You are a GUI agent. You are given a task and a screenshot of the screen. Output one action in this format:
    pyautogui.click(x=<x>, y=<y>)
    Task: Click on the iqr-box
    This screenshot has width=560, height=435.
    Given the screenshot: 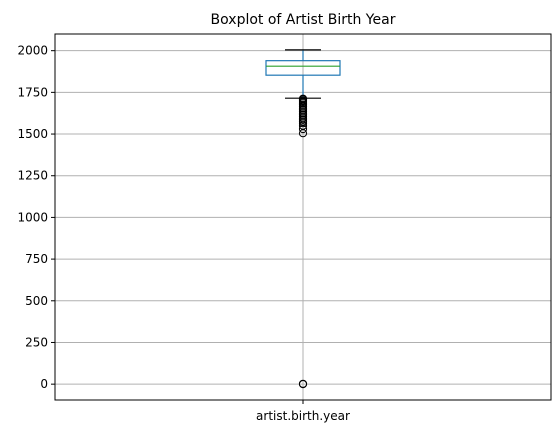 What is the action you would take?
    pyautogui.click(x=303, y=68)
    